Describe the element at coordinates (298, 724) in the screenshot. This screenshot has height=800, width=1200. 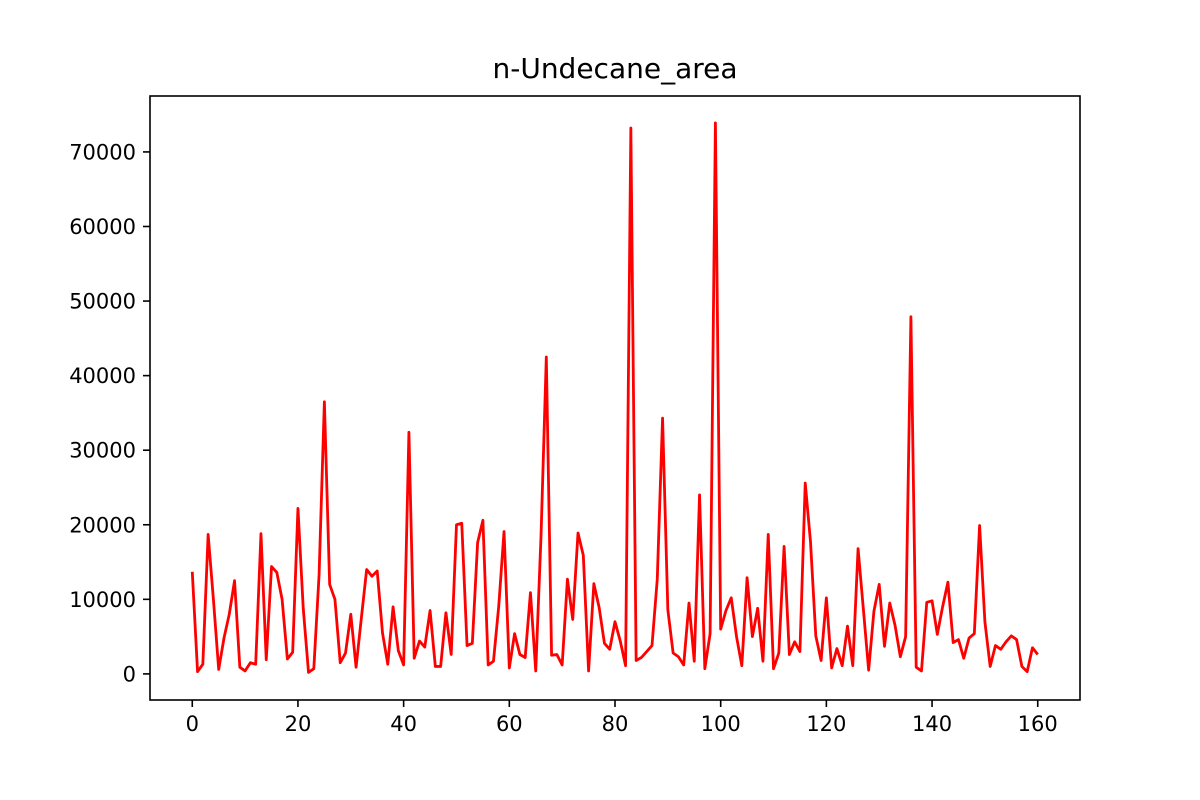
I see `x-tick-label: 20` at that location.